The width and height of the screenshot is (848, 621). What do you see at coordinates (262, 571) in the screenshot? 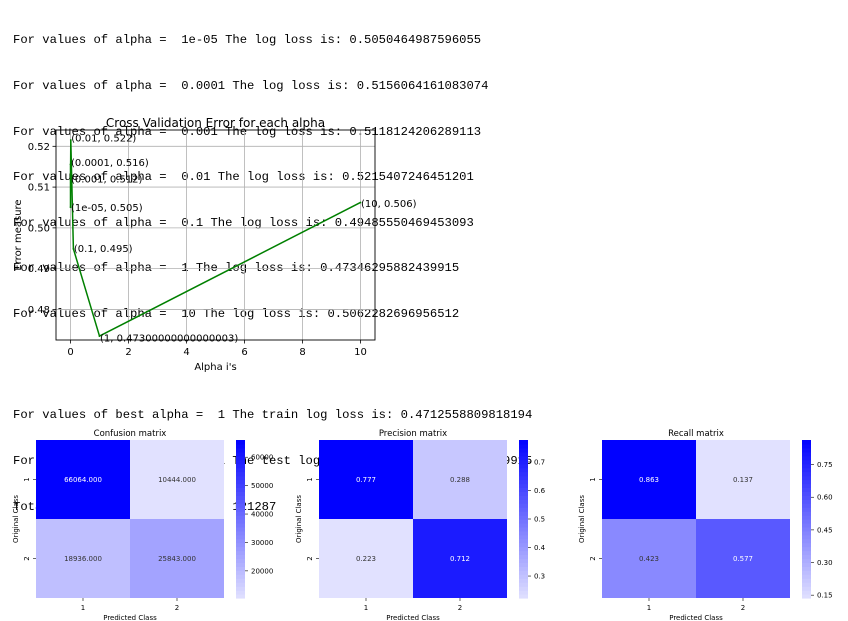
I see `colorbar-tick-label: 20000` at bounding box center [262, 571].